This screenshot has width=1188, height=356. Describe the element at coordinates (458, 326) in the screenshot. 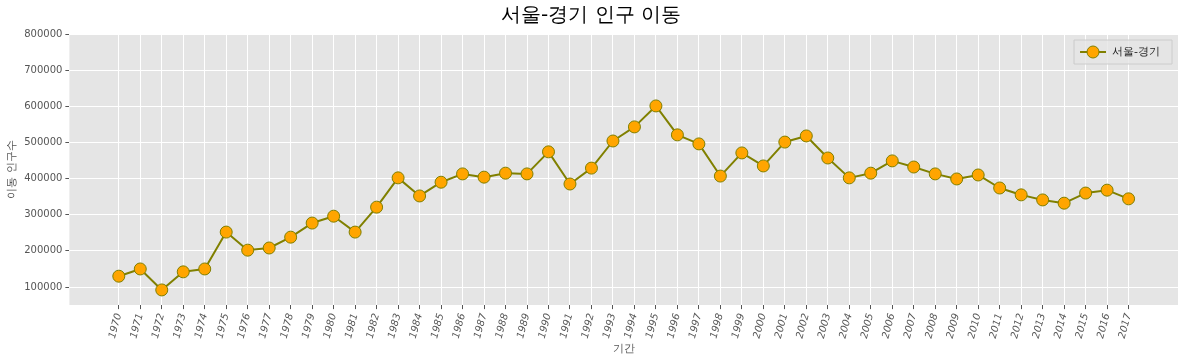

I see `x-tick-label: 1986` at that location.